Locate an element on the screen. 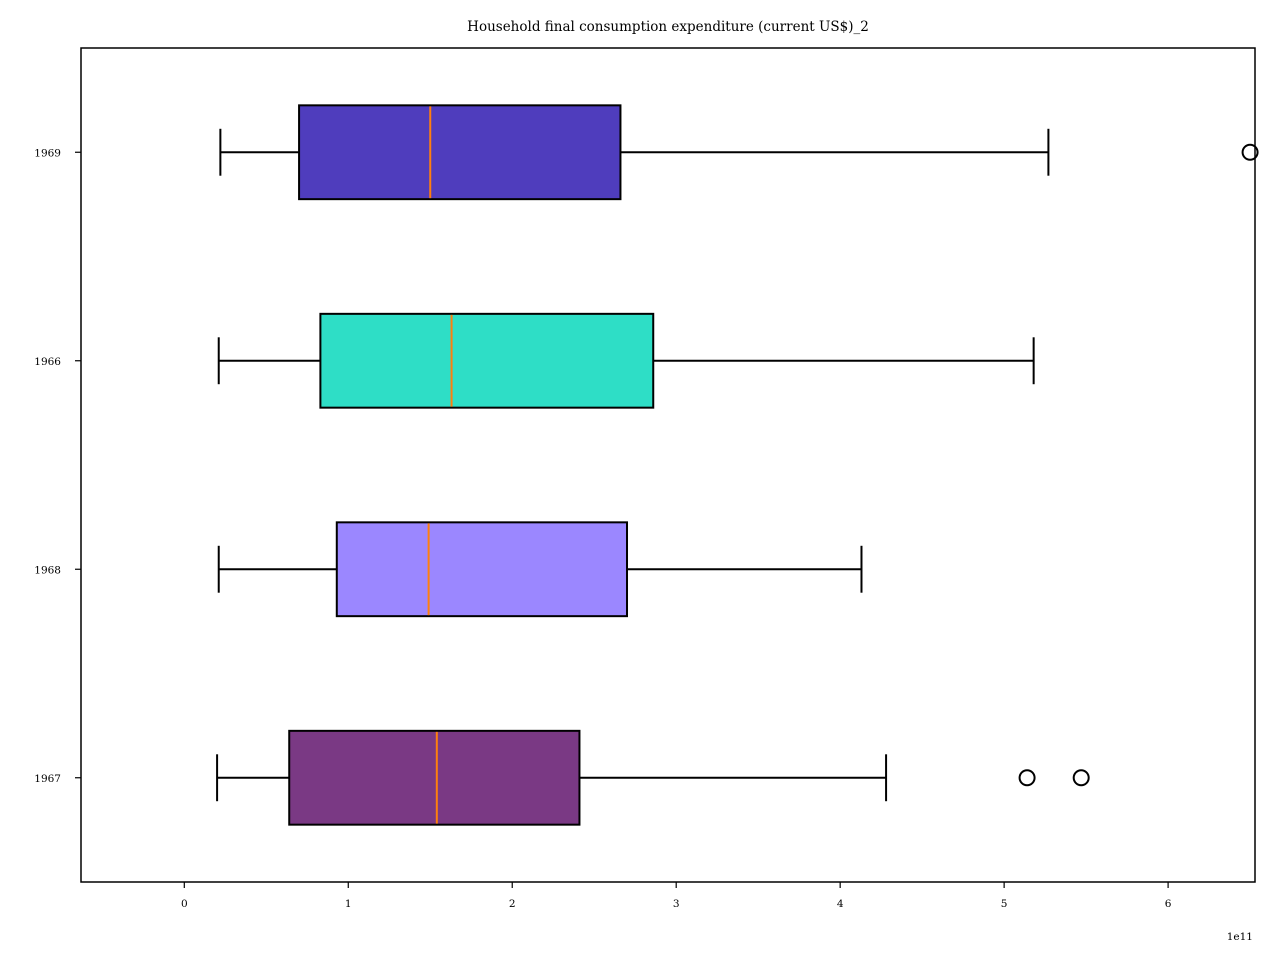  x-tick-label-6: 6 is located at coordinates (1168, 904).